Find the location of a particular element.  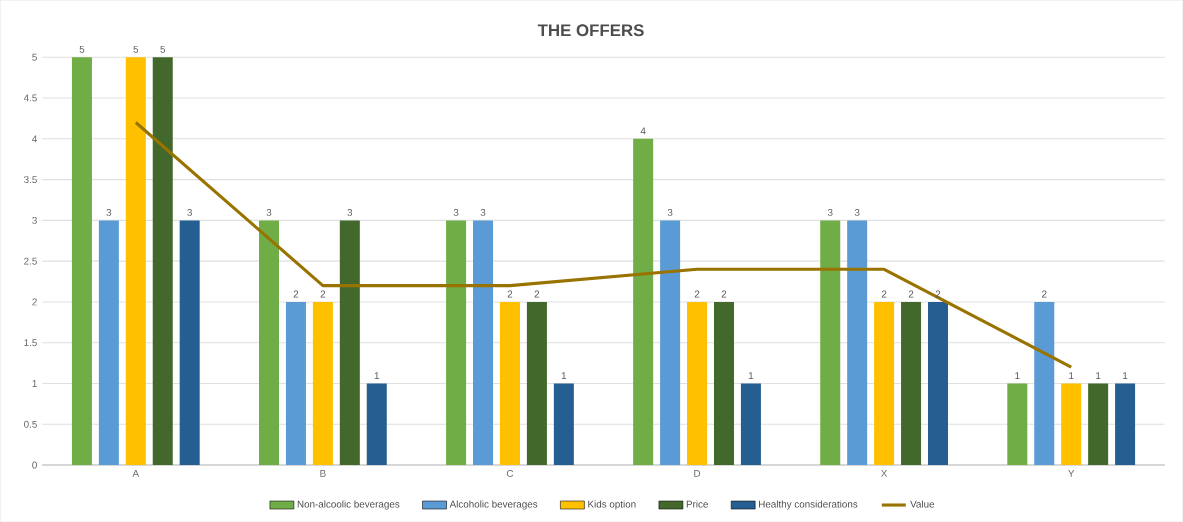

x-tick-label: B is located at coordinates (323, 473).